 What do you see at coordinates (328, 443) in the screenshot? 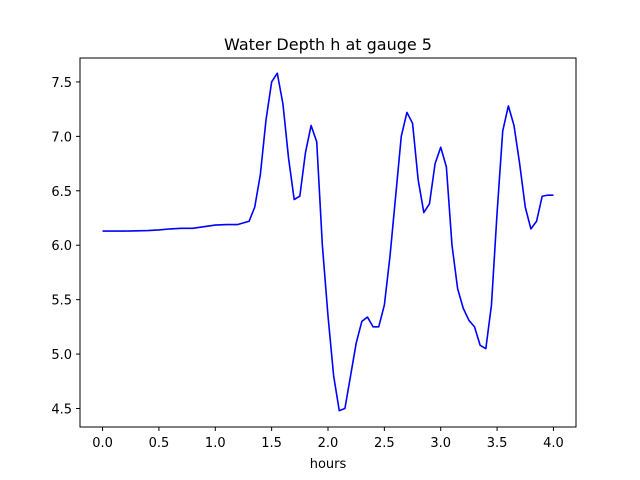
I see `x-tick-label: 2.0` at bounding box center [328, 443].